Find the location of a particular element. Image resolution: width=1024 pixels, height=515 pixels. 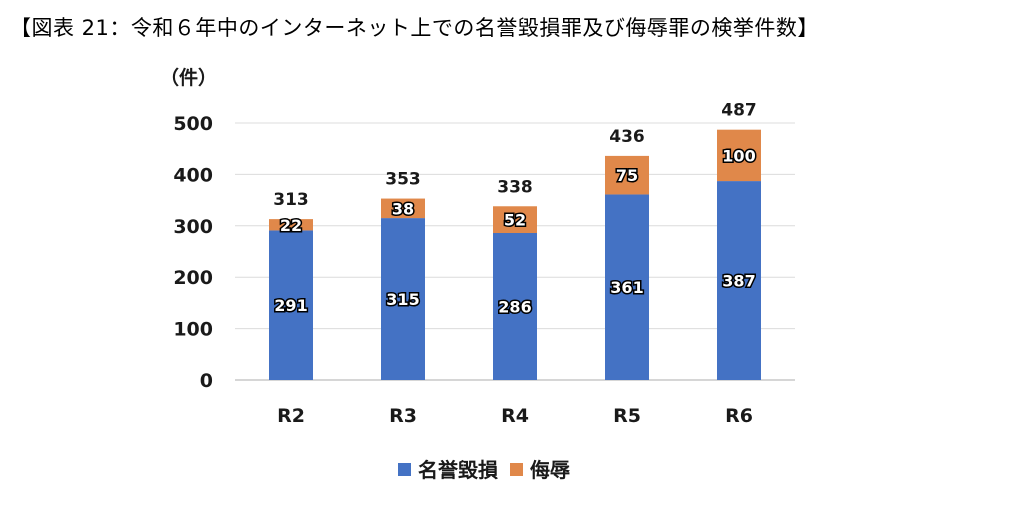

legend-swatch-insult is located at coordinates (516, 469).